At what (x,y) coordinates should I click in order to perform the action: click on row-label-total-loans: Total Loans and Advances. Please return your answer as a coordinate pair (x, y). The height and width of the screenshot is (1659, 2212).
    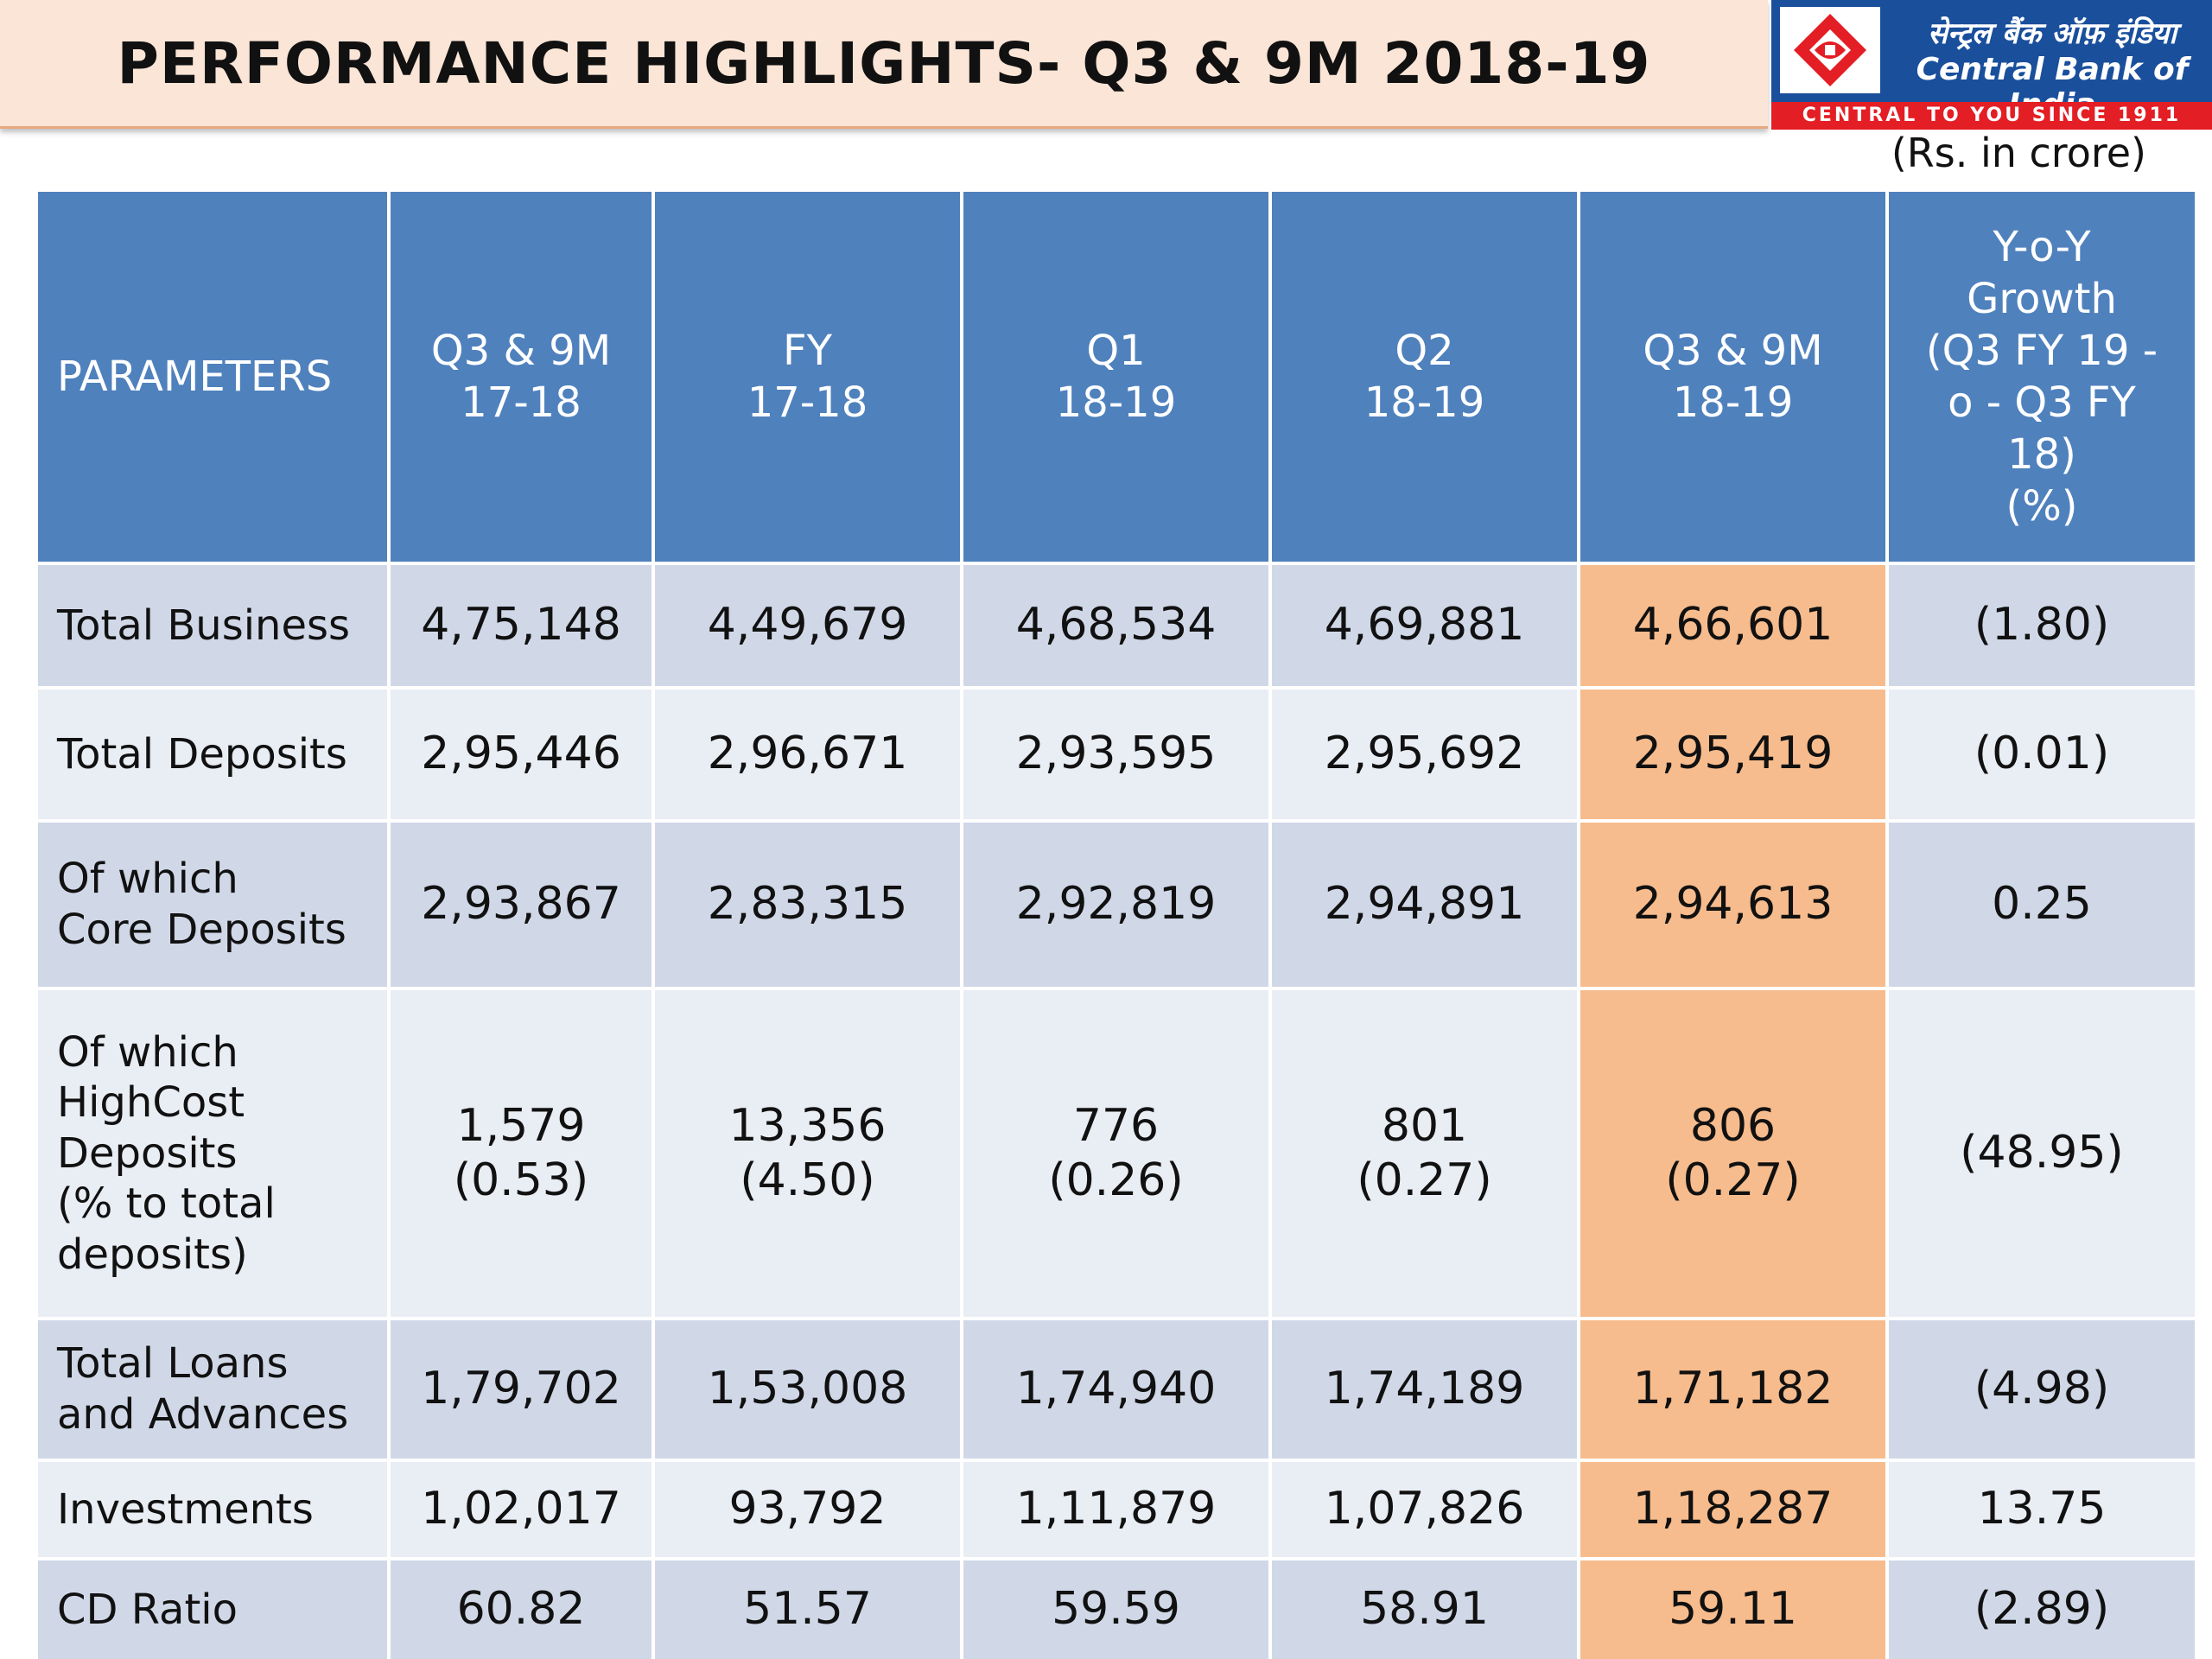
    Looking at the image, I should click on (212, 1389).